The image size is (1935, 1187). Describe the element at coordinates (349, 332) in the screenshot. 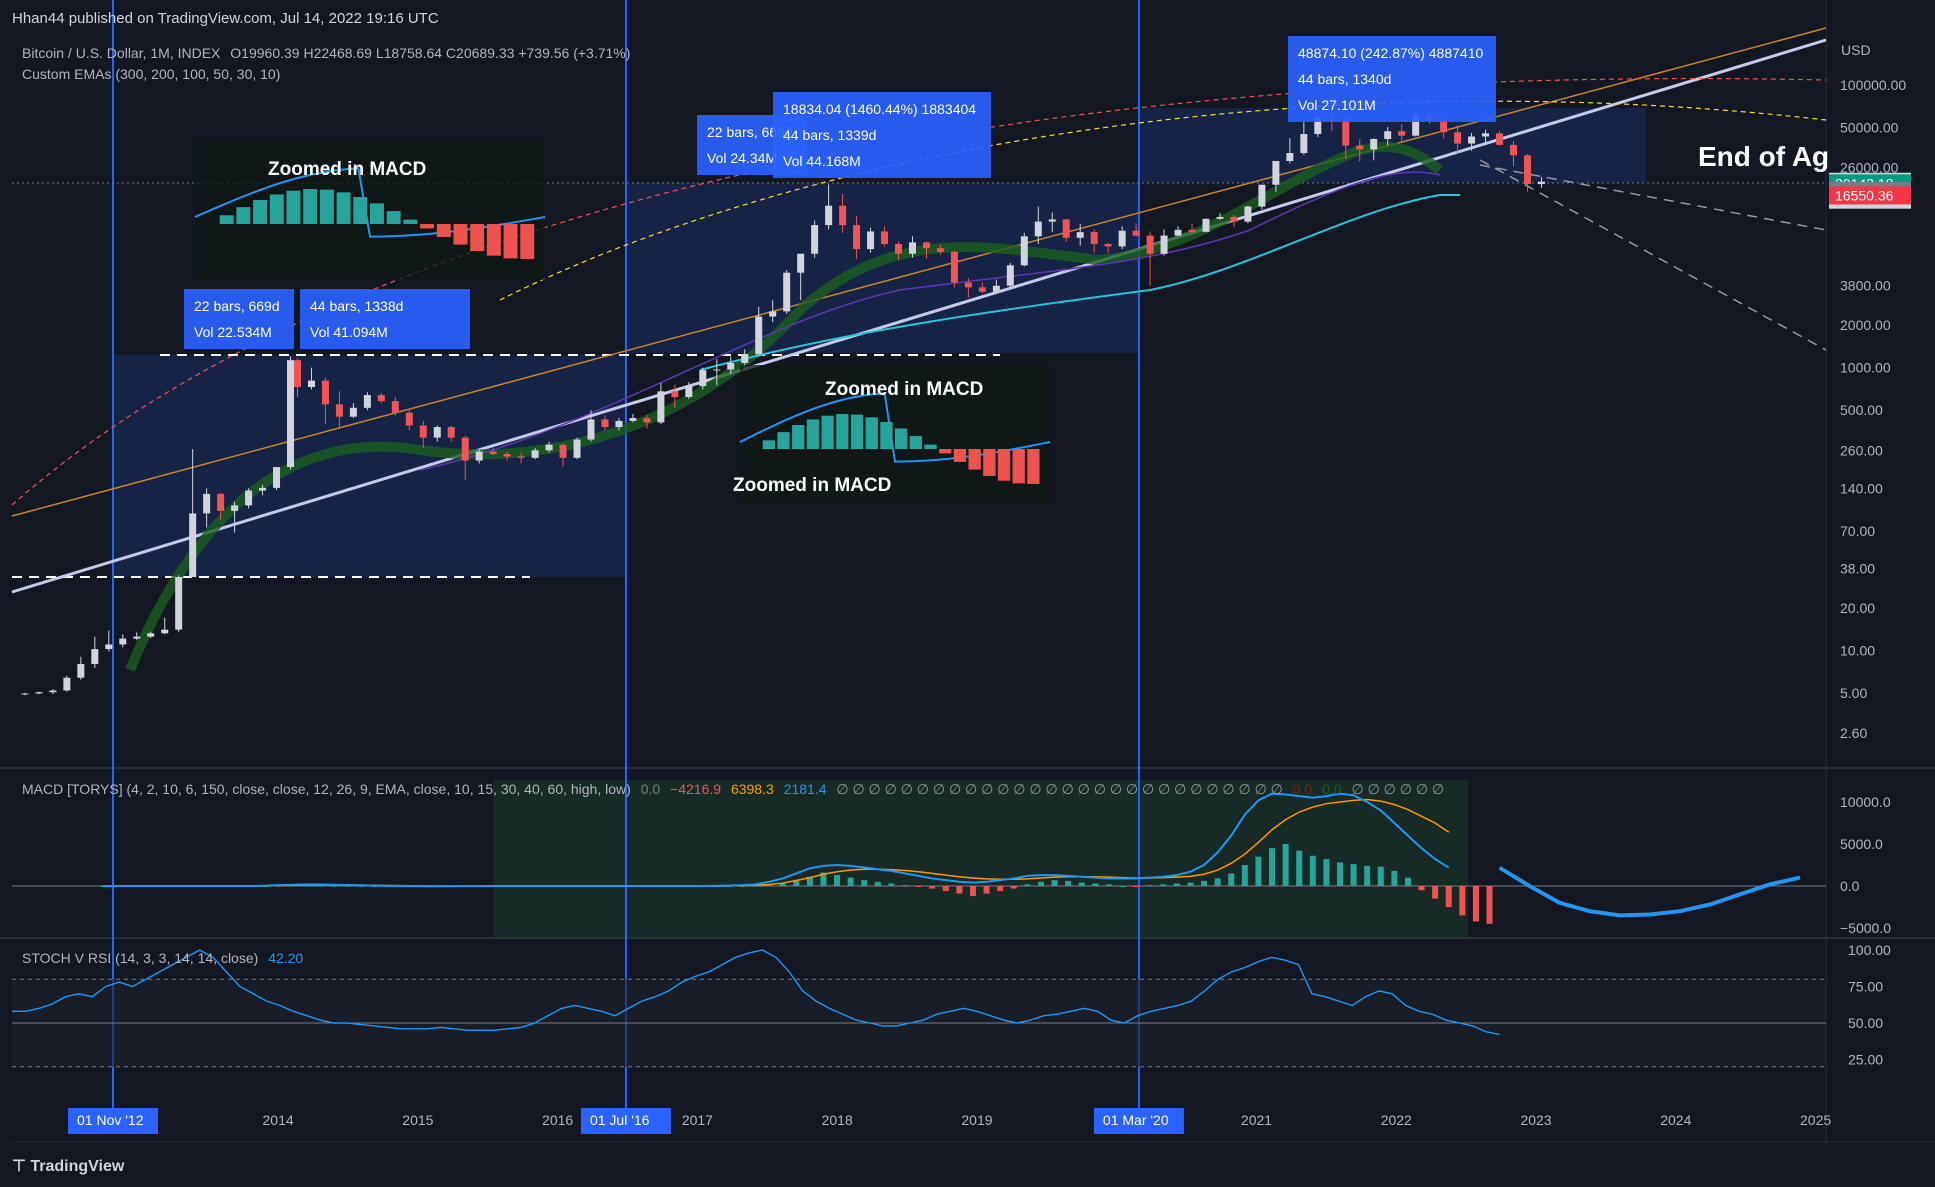

I see `annotation-line: Vol 41.094M` at that location.